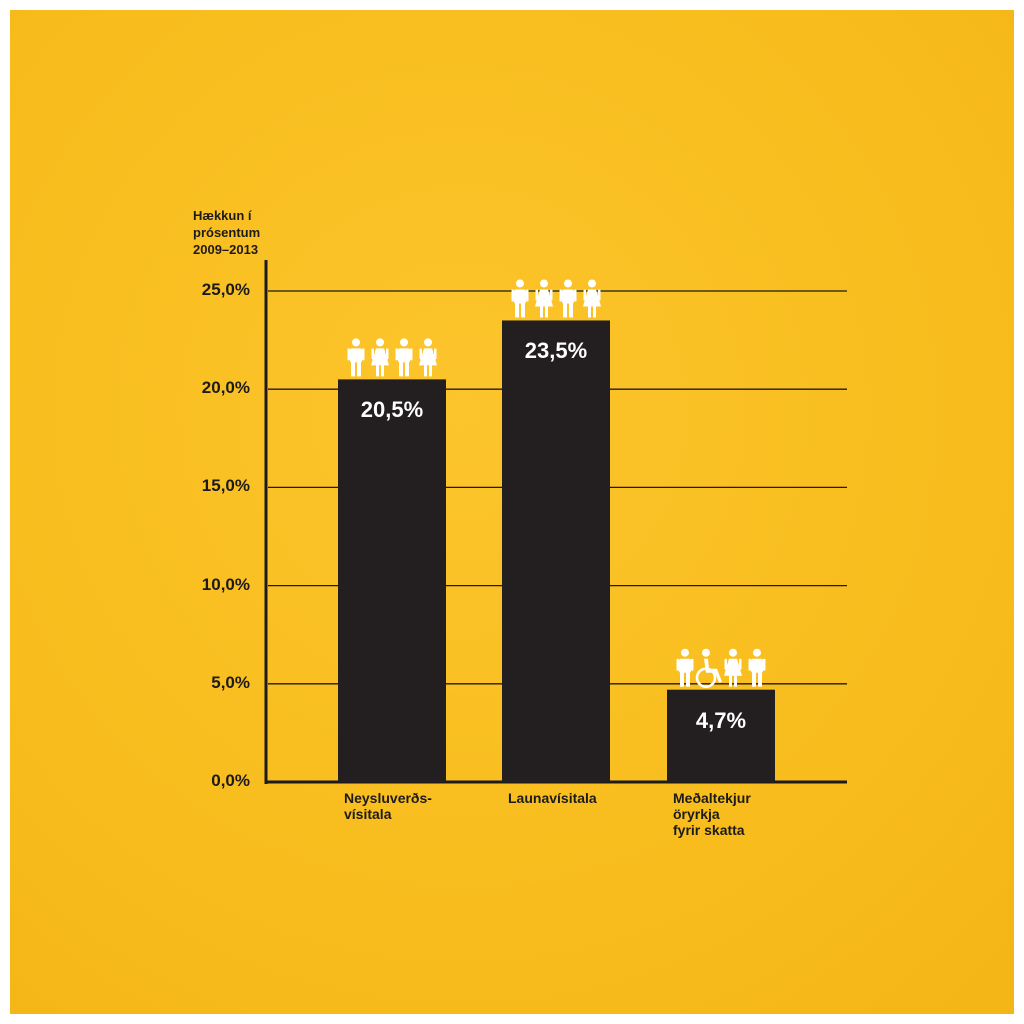  Describe the element at coordinates (225, 388) in the screenshot. I see `y-tick-label: 20,0%` at that location.